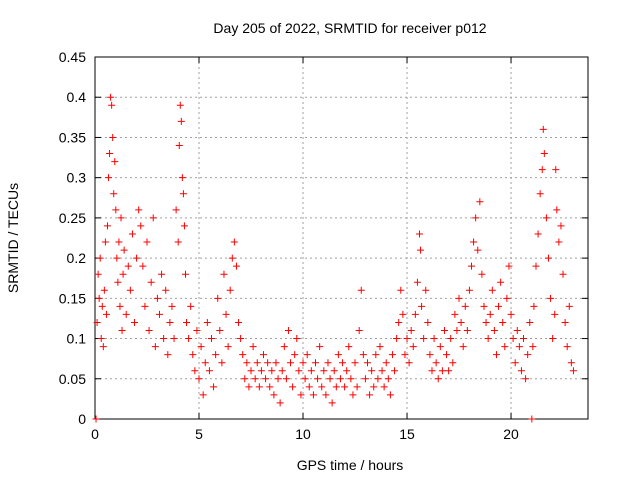 The width and height of the screenshot is (640, 480). I want to click on x-tick-label: 0, so click(95, 434).